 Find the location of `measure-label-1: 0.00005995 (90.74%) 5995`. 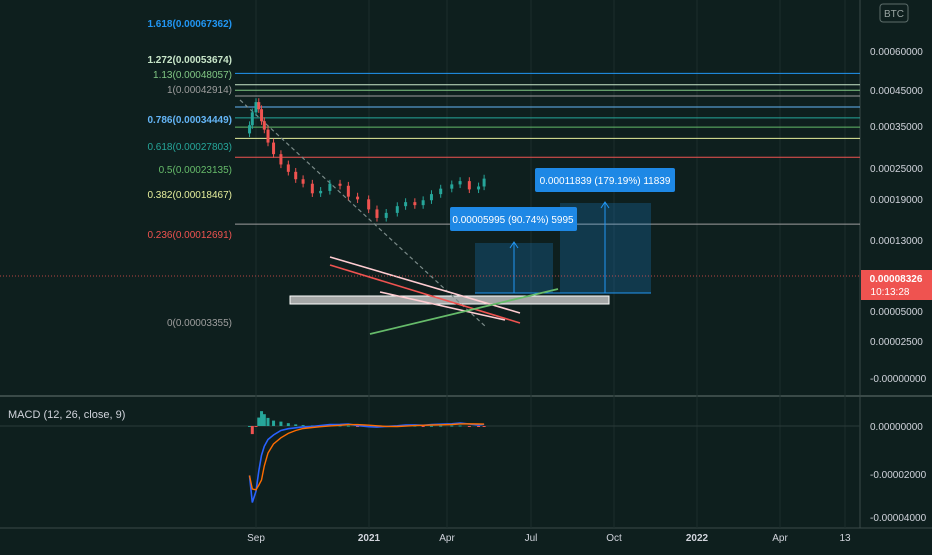

measure-label-1: 0.00005995 (90.74%) 5995 is located at coordinates (513, 219).